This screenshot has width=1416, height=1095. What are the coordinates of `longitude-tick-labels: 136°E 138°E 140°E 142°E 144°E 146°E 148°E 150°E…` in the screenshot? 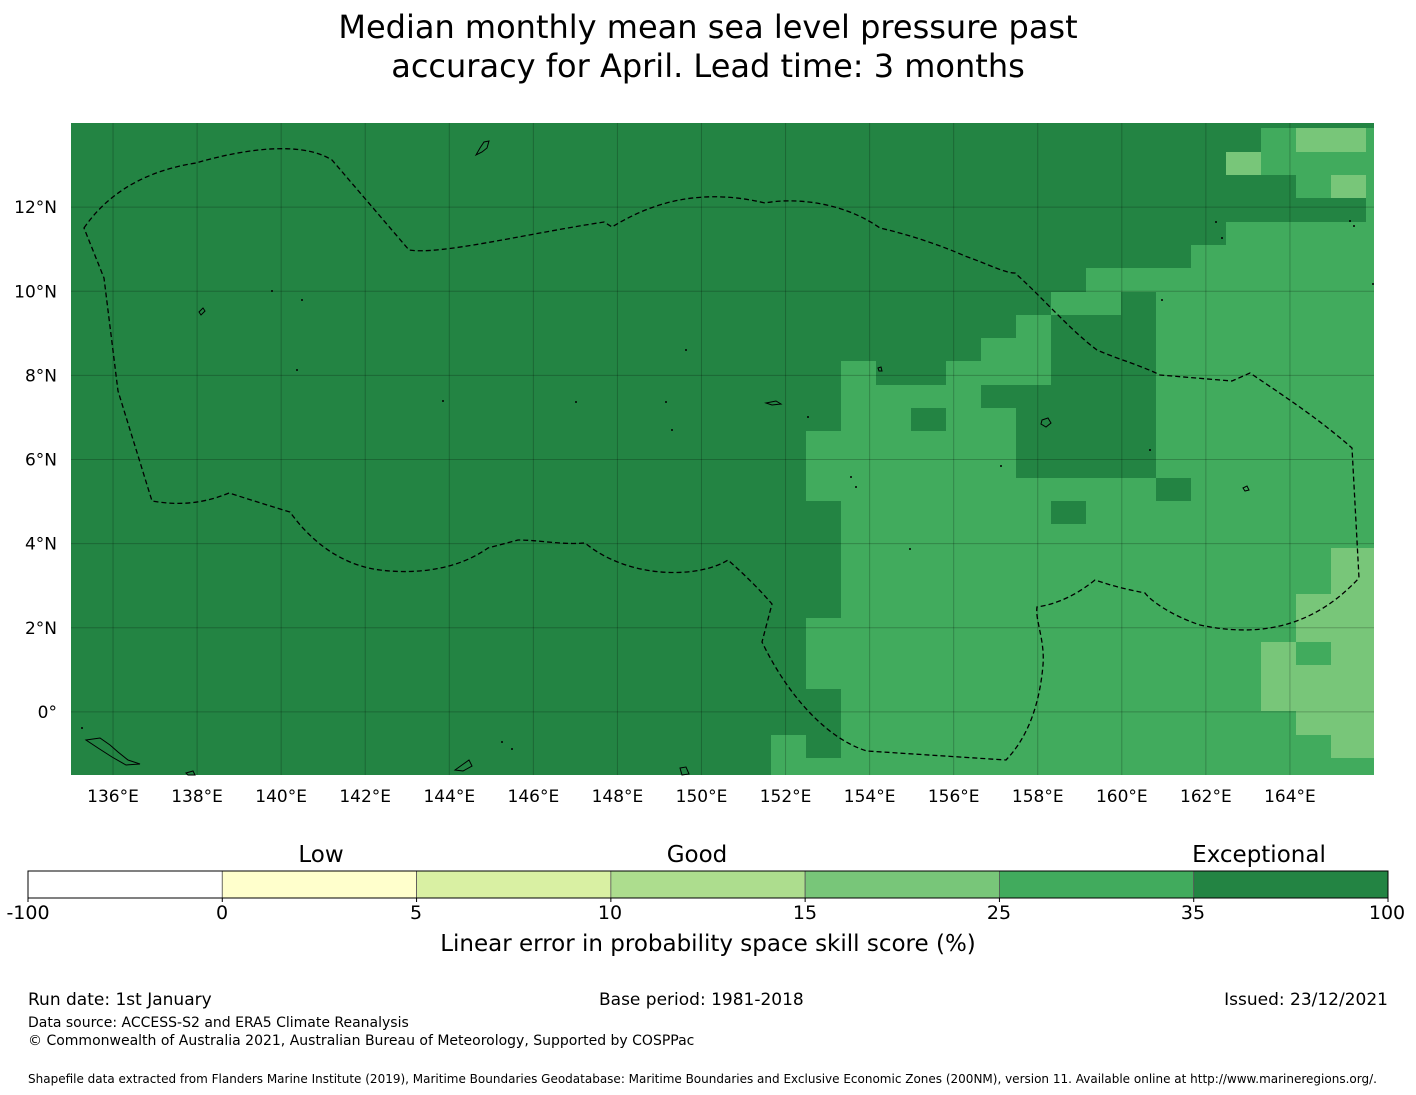 It's located at (701, 797).